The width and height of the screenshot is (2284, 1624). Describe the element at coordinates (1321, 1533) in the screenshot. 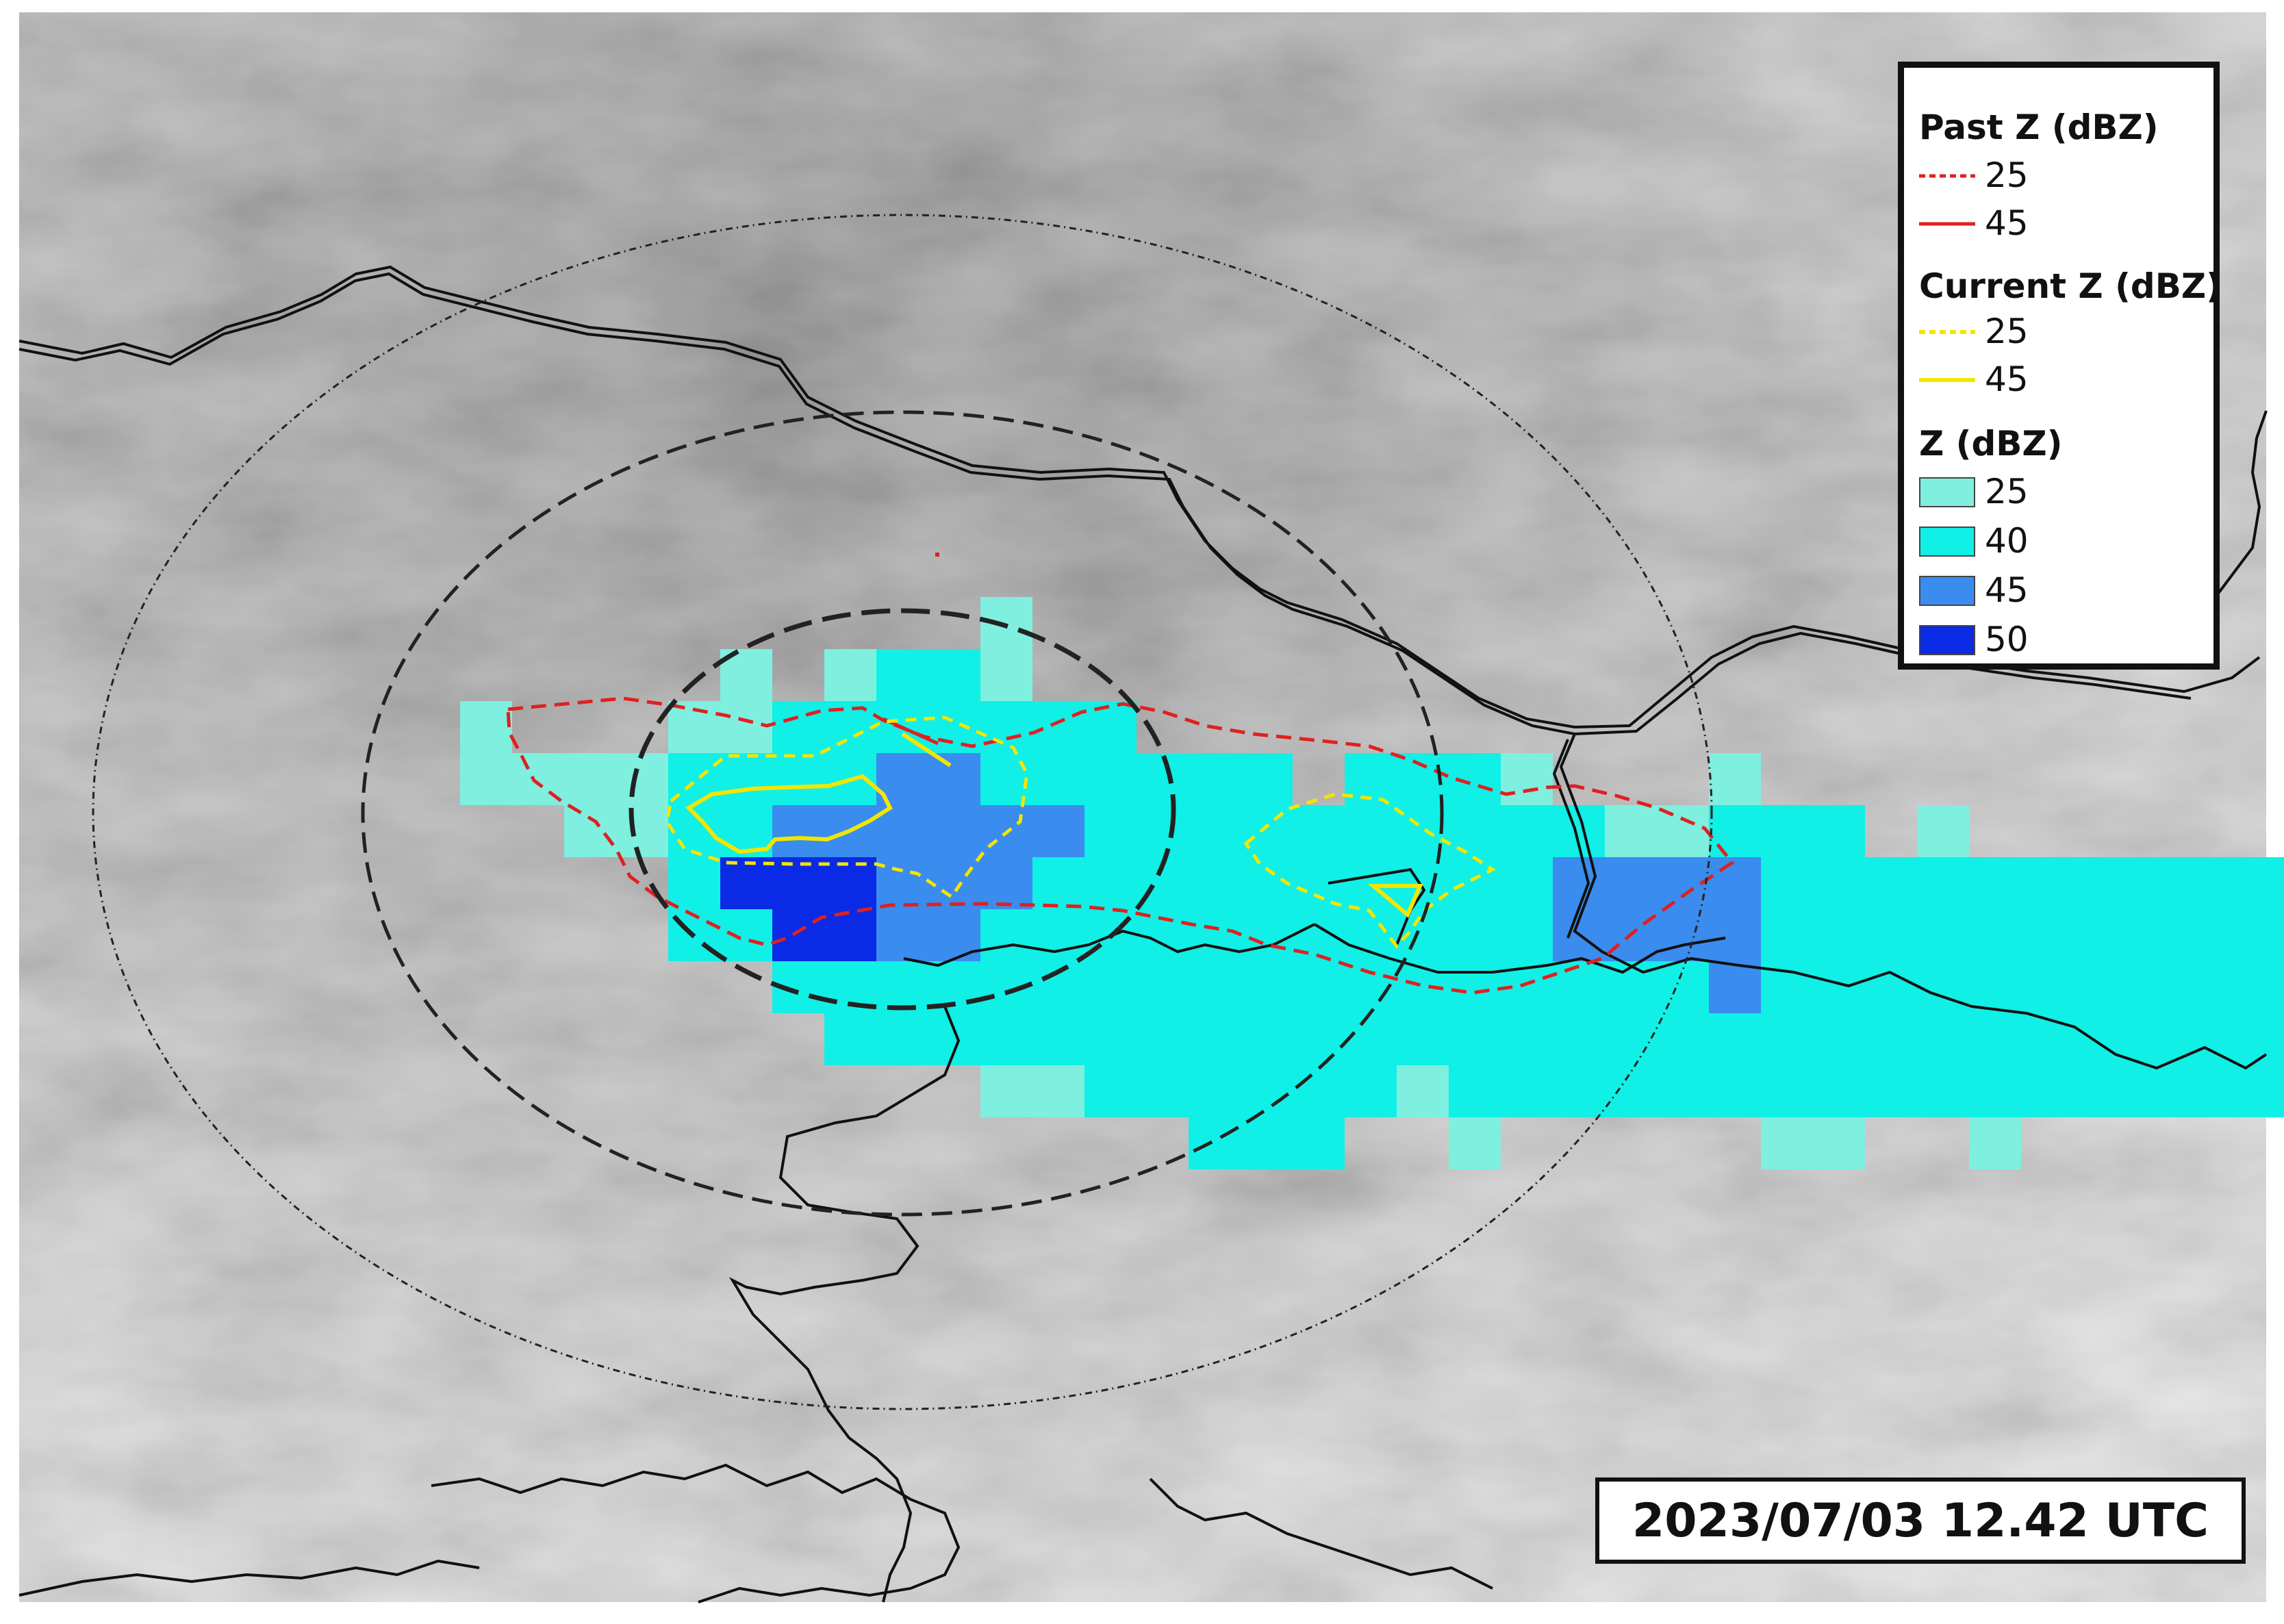

I see `coastline-south-right` at that location.